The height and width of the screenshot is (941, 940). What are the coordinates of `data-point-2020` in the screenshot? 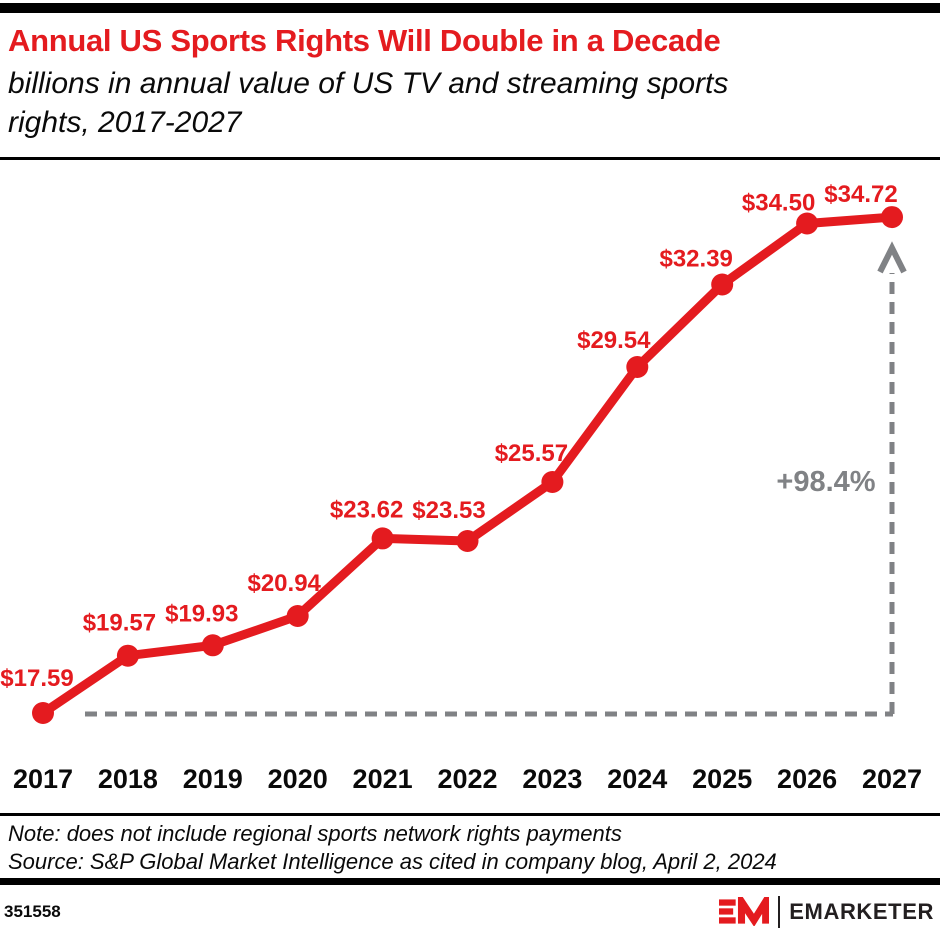 It's located at (297, 616).